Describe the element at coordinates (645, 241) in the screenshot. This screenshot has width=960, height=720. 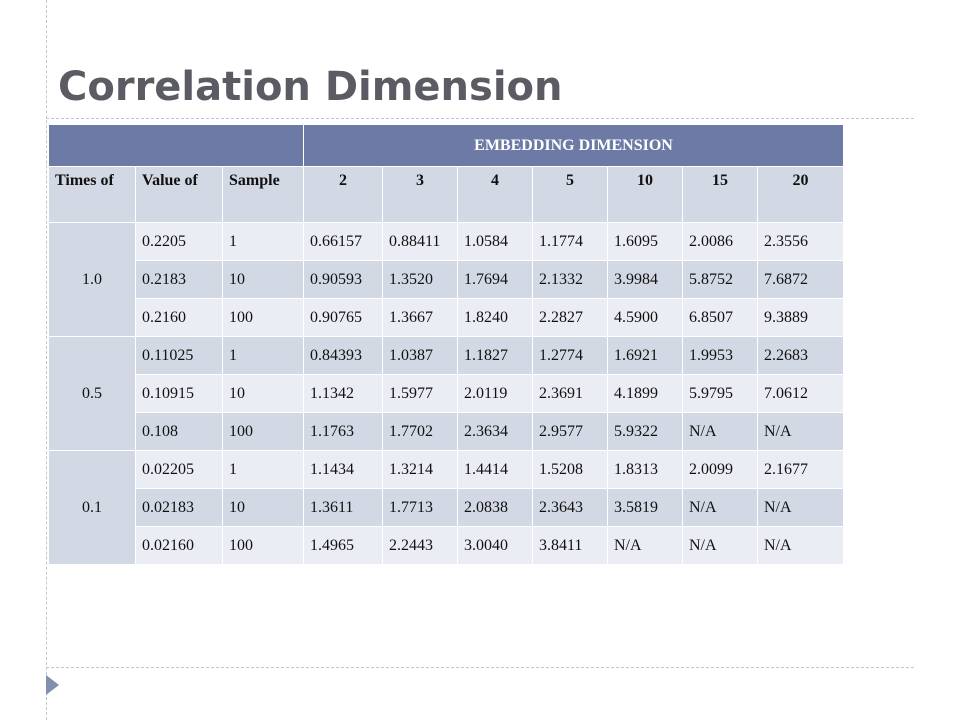
I see `table-cell: 1.6095` at that location.